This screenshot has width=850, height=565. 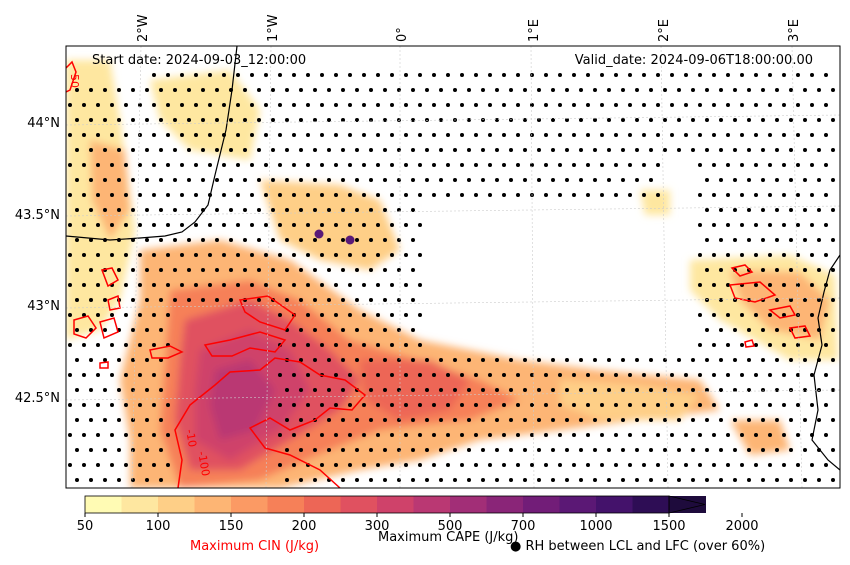 I want to click on colorbar-tick-label: 700, so click(x=523, y=526).